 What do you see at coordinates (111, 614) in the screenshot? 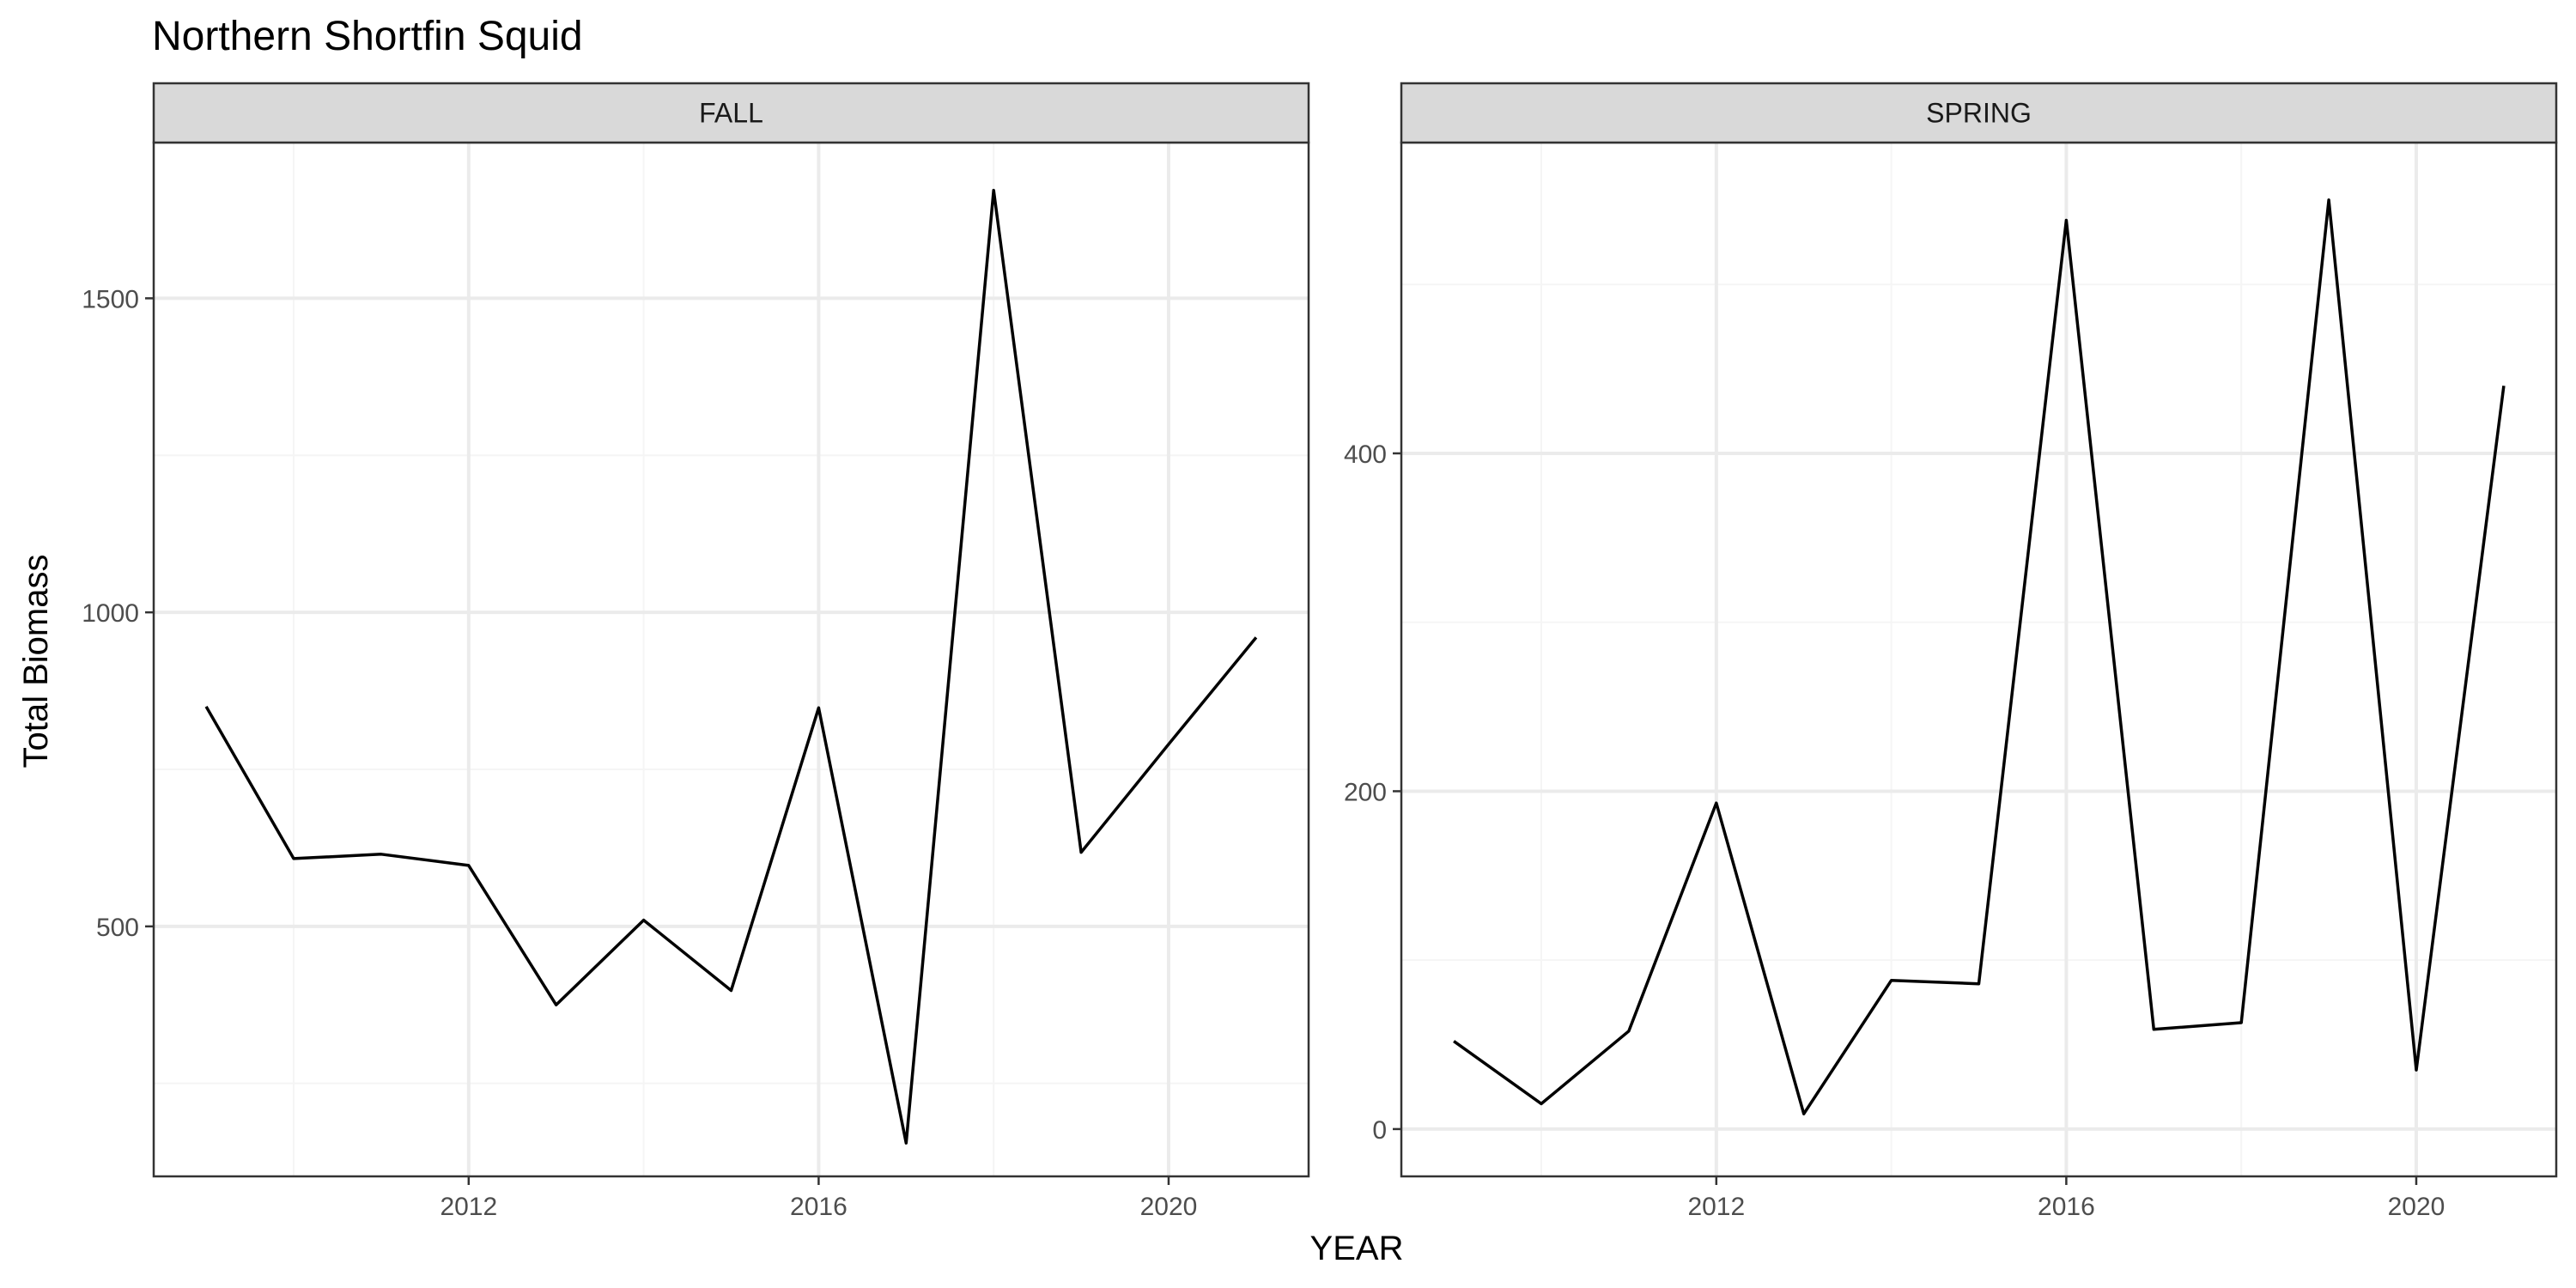
I see `y-tick-label: 1000` at bounding box center [111, 614].